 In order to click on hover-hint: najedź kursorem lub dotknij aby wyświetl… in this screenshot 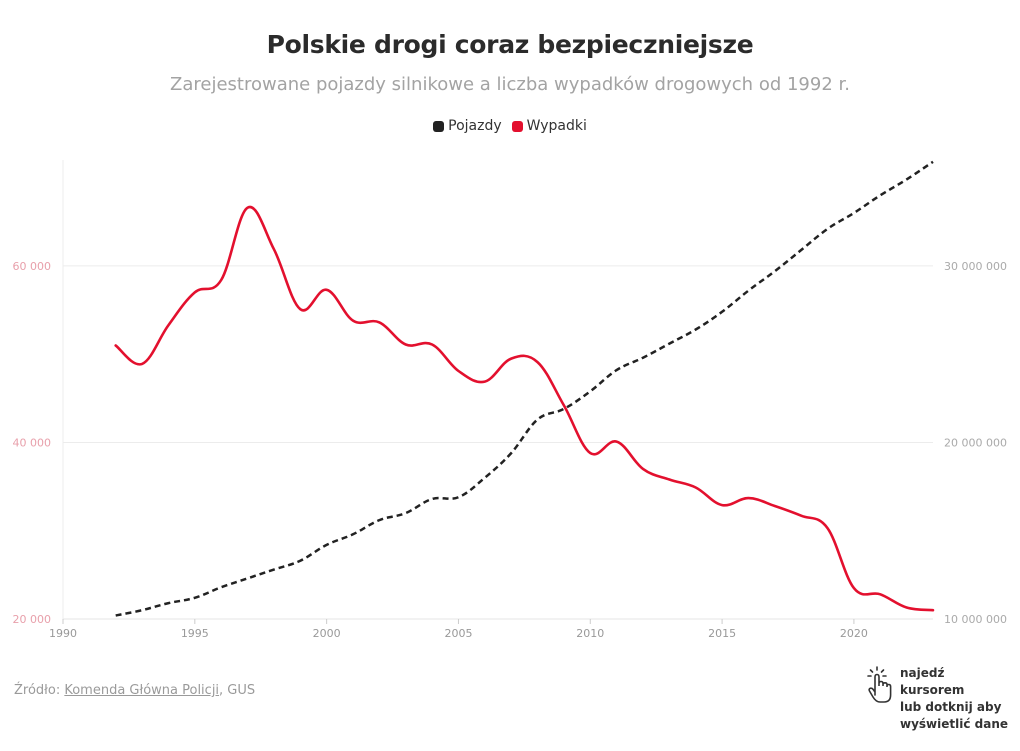, I will do `click(938, 699)`.